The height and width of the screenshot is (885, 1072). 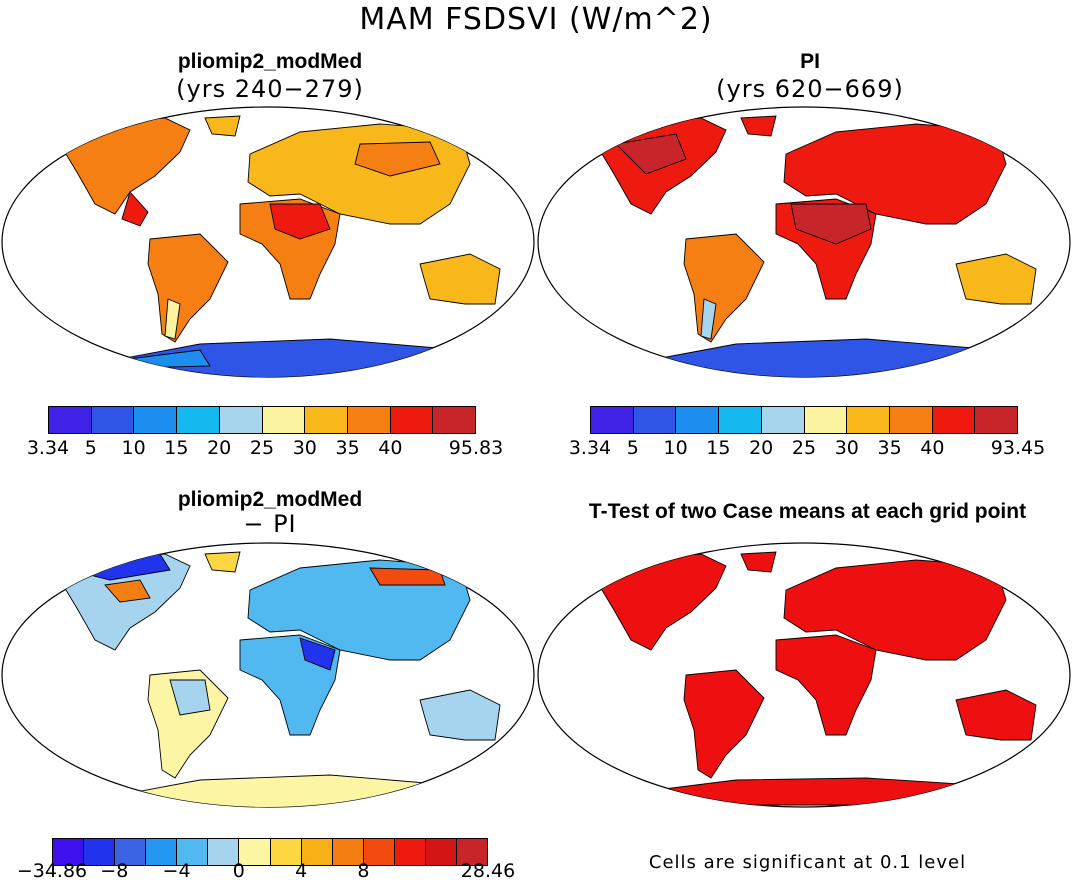 I want to click on colorbar-2-labels: 3.34 5 10 15 20 25 30 35 40 93.45, so click(x=807, y=448).